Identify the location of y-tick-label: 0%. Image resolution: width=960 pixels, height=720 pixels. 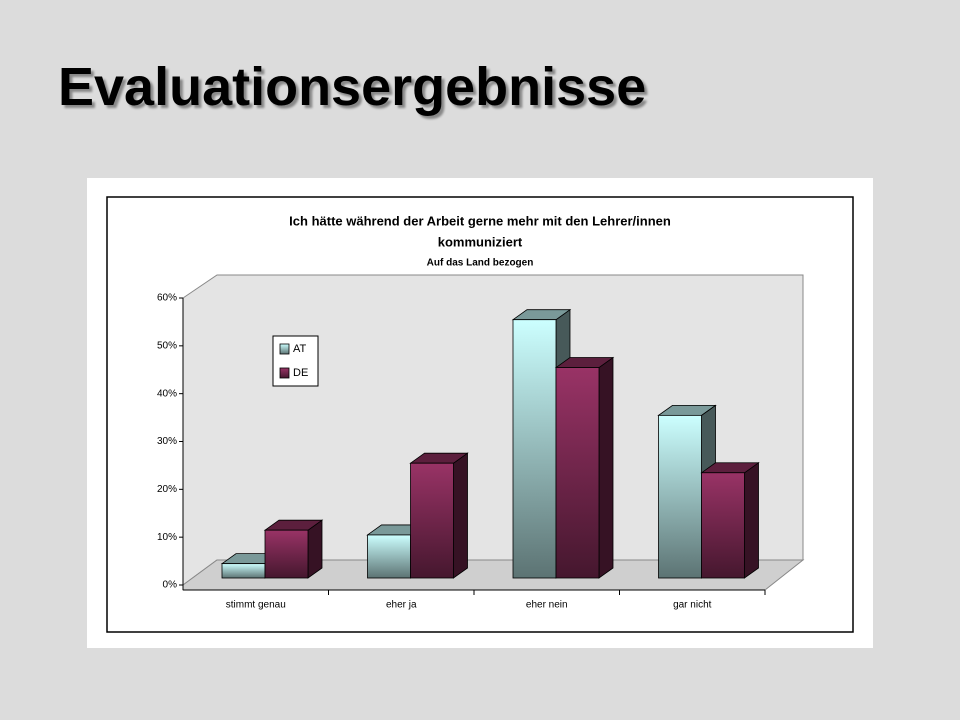
(170, 585).